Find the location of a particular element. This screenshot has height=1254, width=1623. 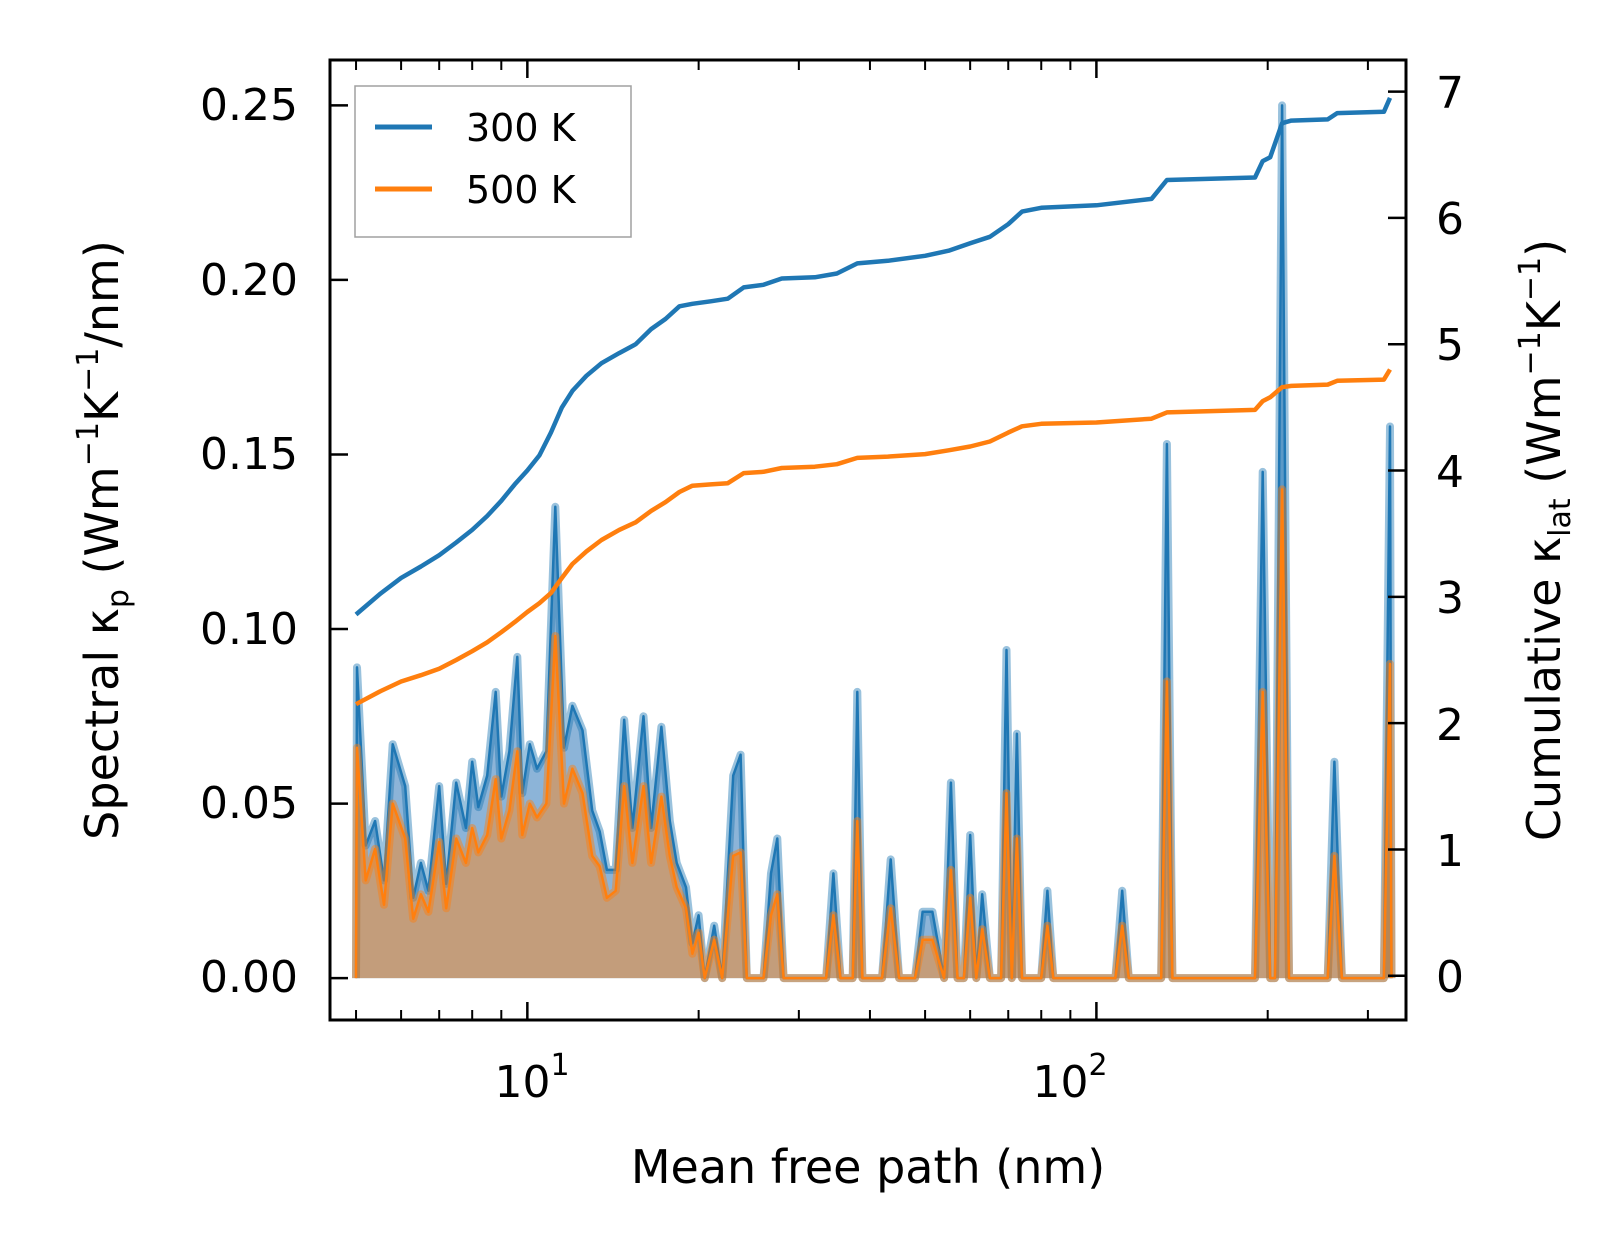

x-tick-label-100: 10² is located at coordinates (1069, 1078).